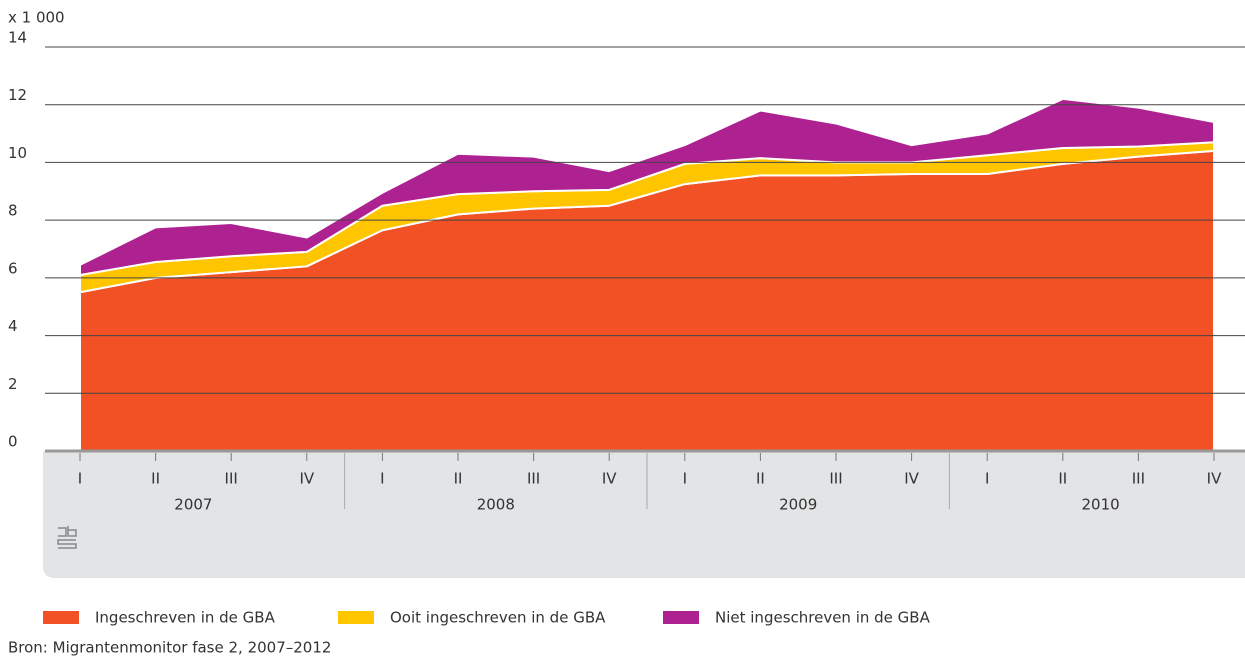 This screenshot has width=1245, height=657. What do you see at coordinates (13, 268) in the screenshot?
I see `y-tick-label: 6` at bounding box center [13, 268].